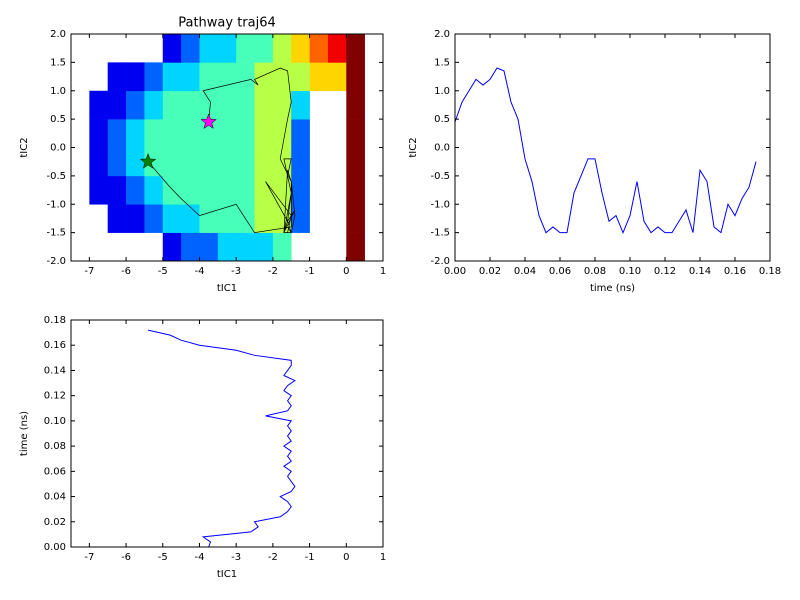  I want to click on x-tick-label: 0.18, so click(770, 271).